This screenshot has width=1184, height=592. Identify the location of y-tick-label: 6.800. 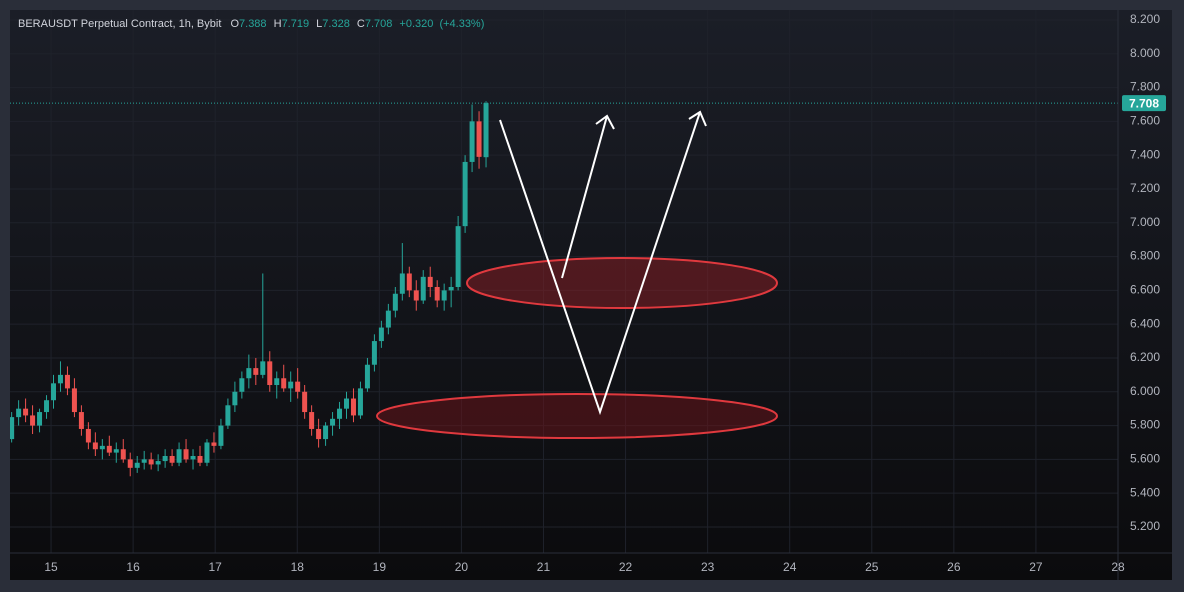
(1145, 256).